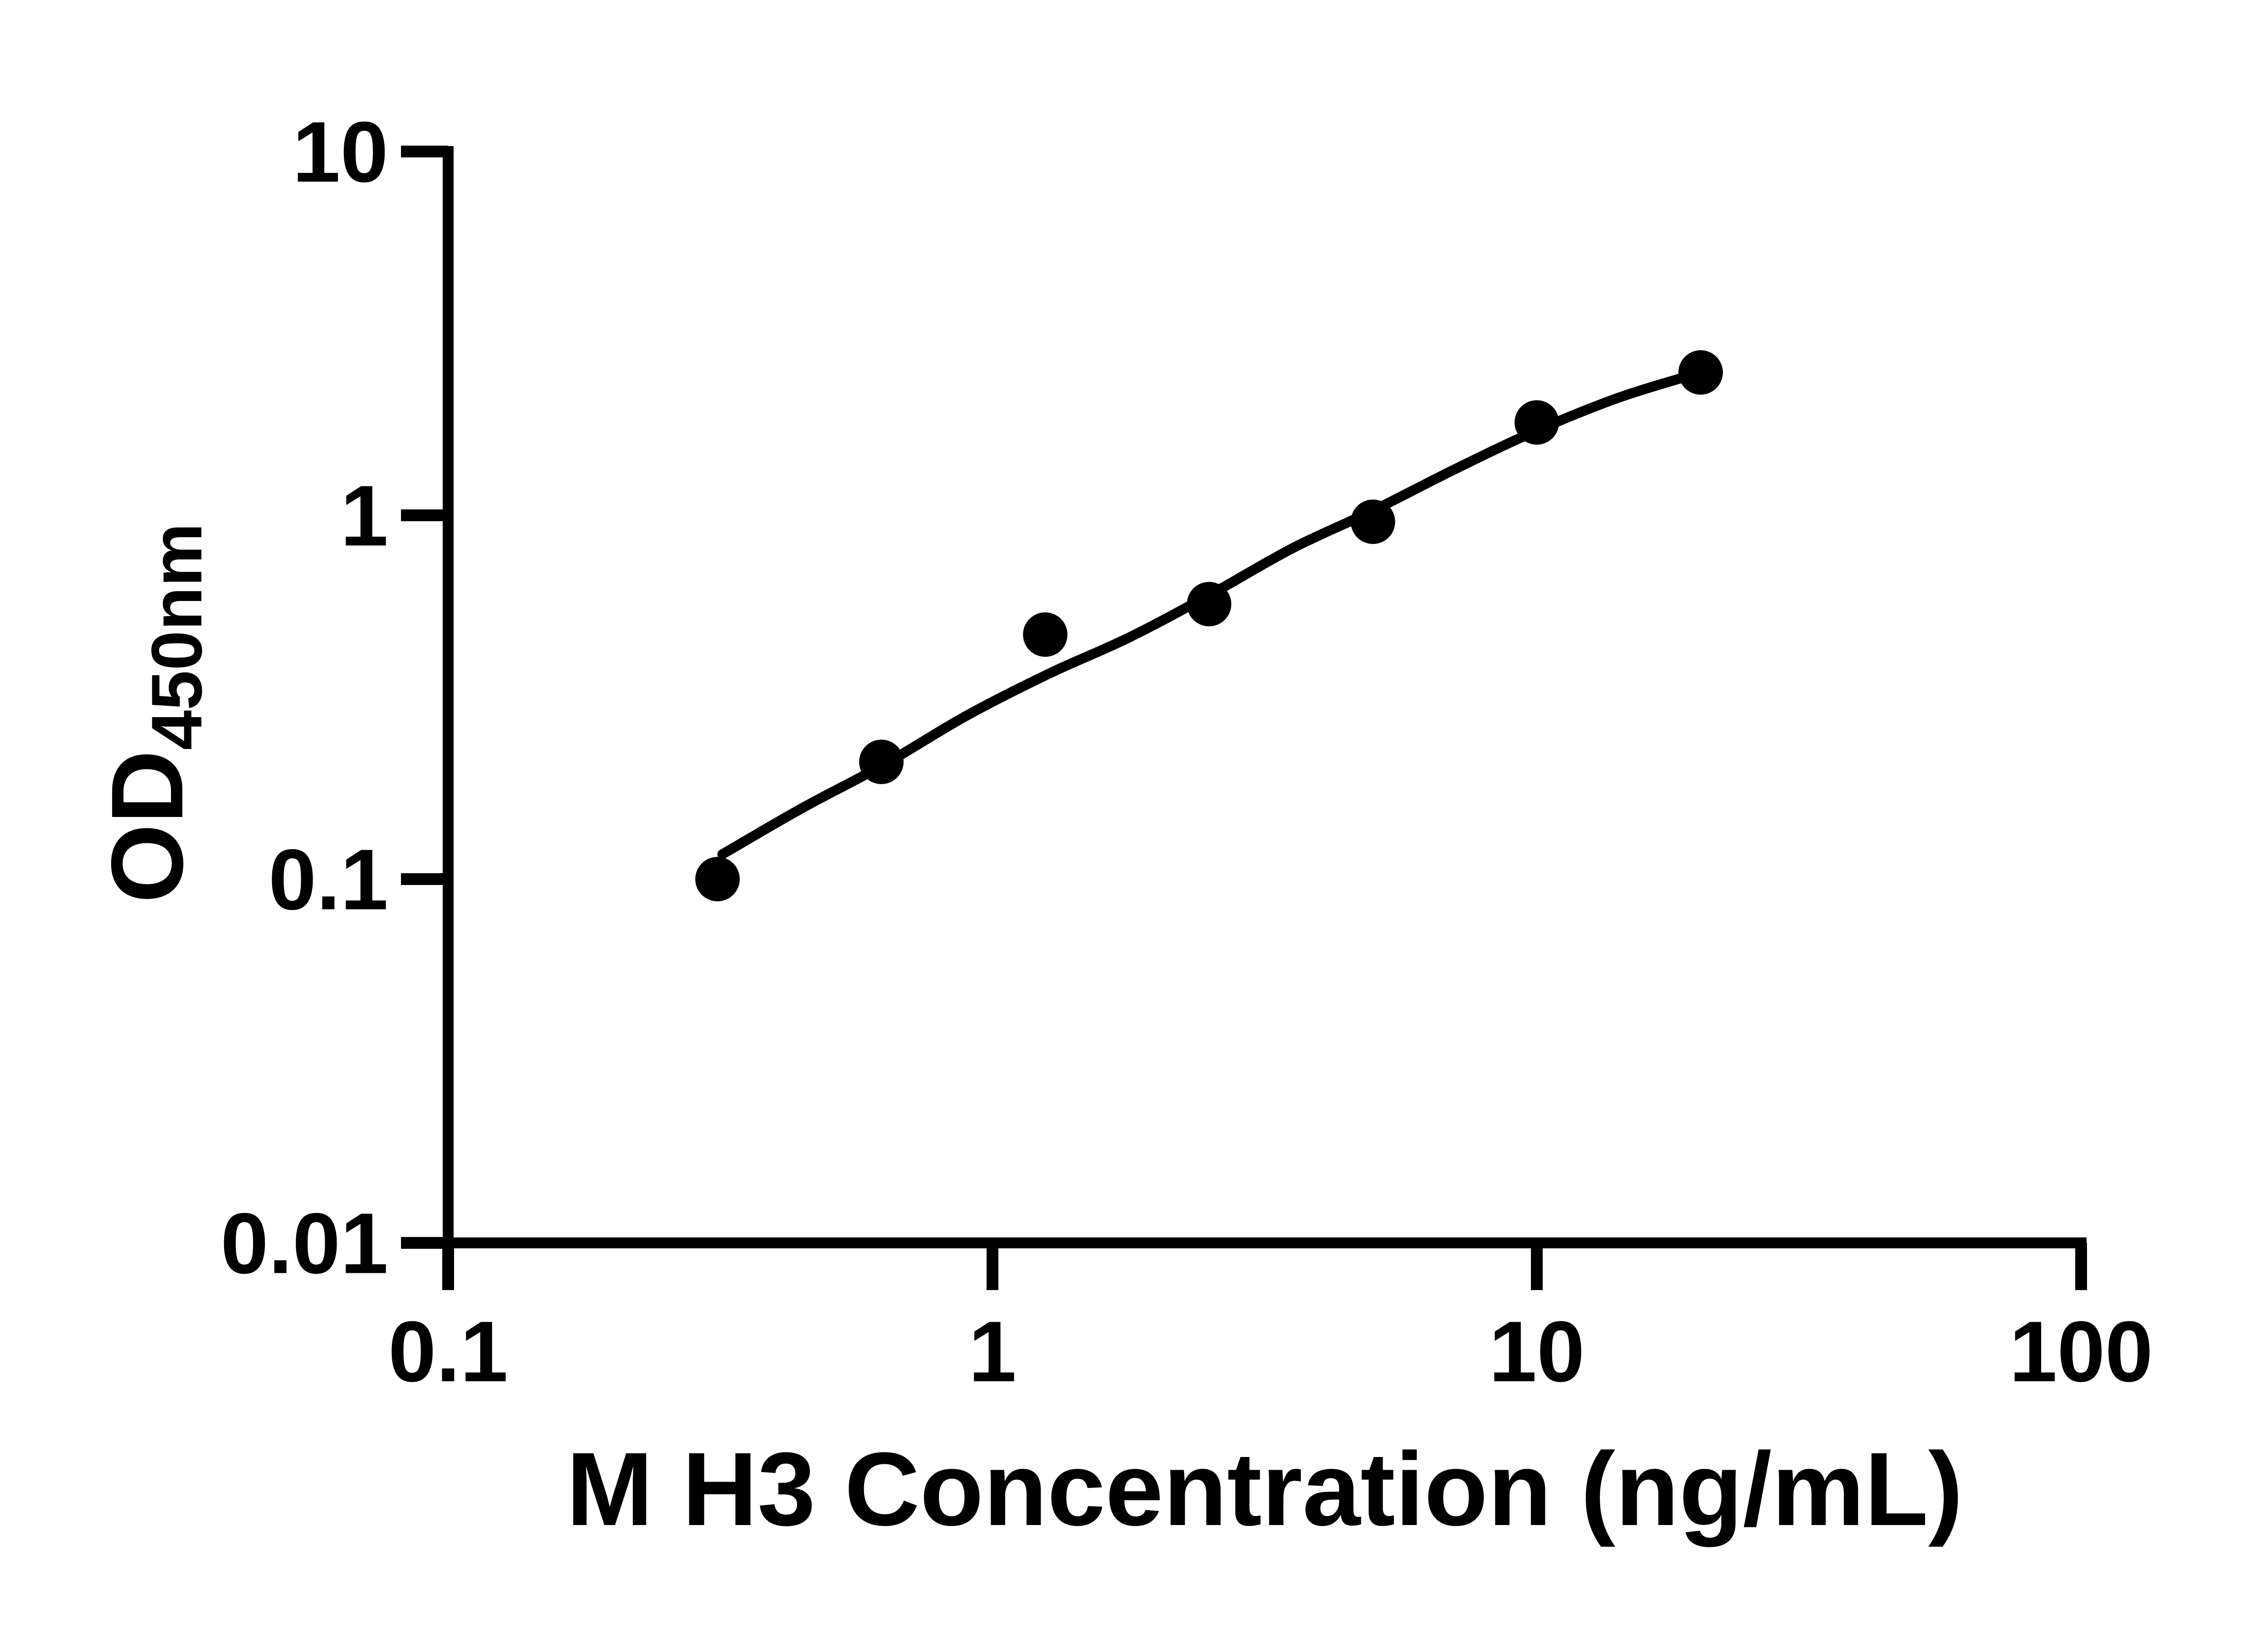  Describe the element at coordinates (1265, 1489) in the screenshot. I see `x-axis-title: M H3 Concentration (ng/mL)` at that location.